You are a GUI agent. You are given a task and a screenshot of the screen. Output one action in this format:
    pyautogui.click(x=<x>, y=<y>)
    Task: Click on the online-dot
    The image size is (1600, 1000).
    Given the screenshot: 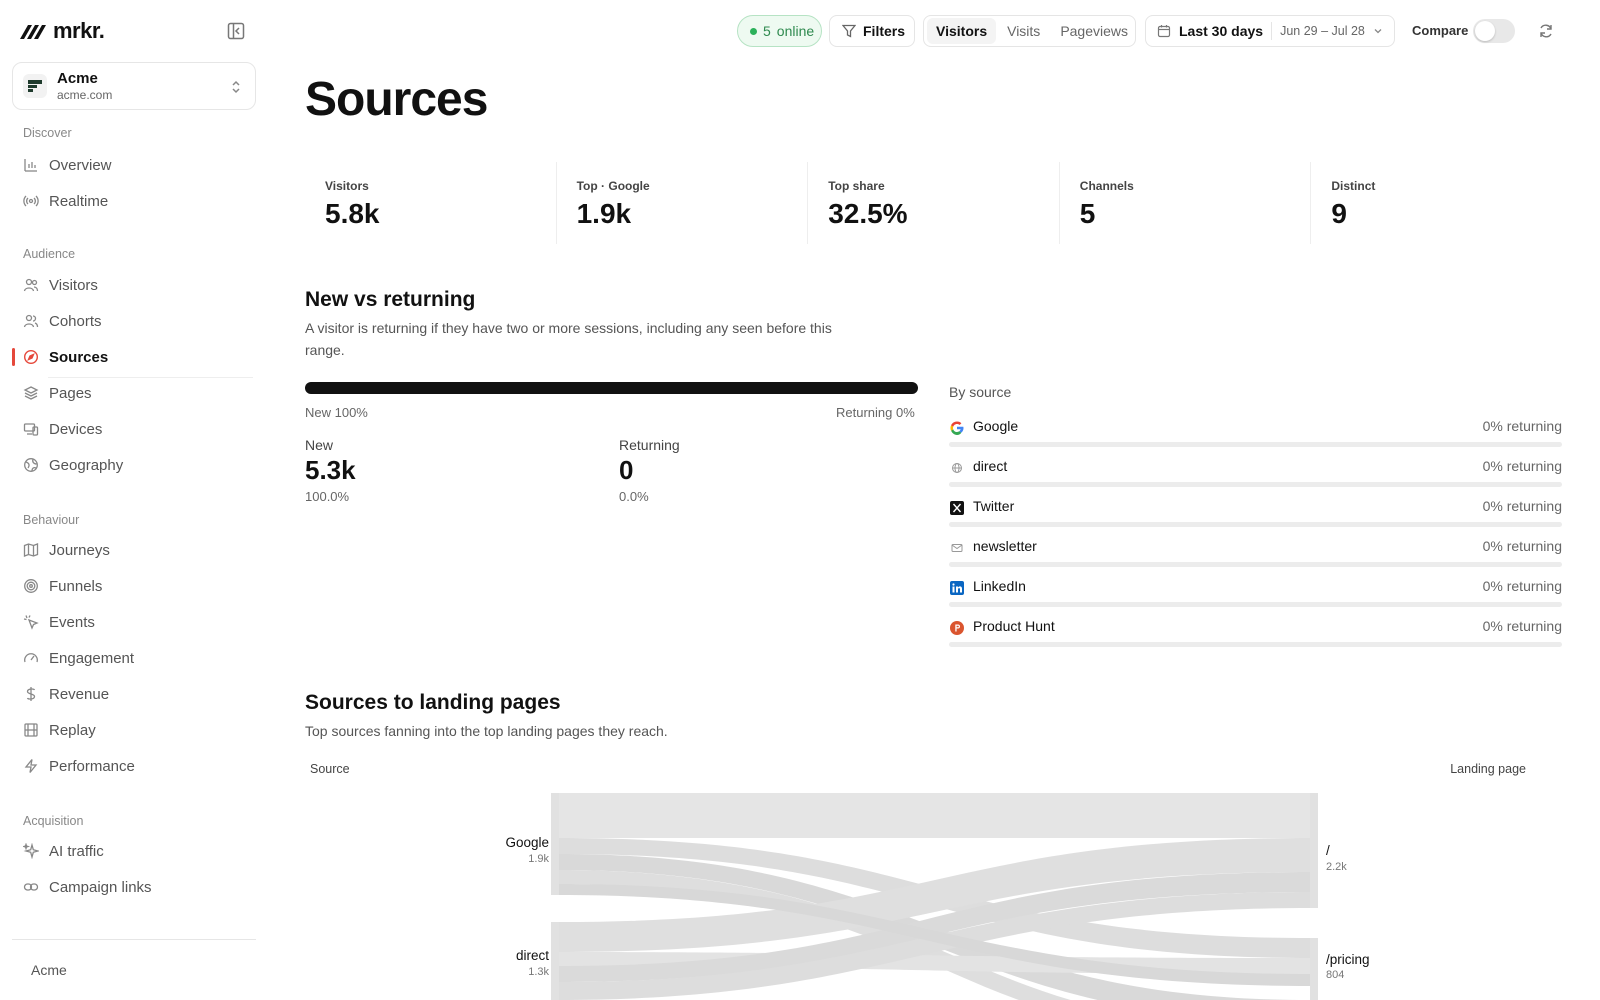 What is the action you would take?
    pyautogui.click(x=753, y=31)
    